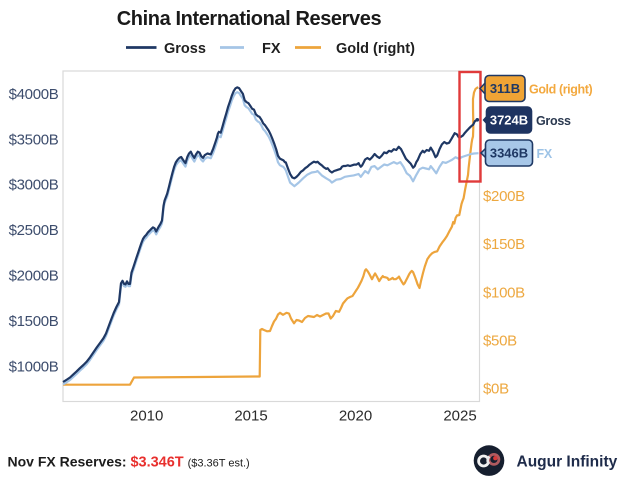  Describe the element at coordinates (34, 139) in the screenshot. I see `svg-text: $3500B` at that location.